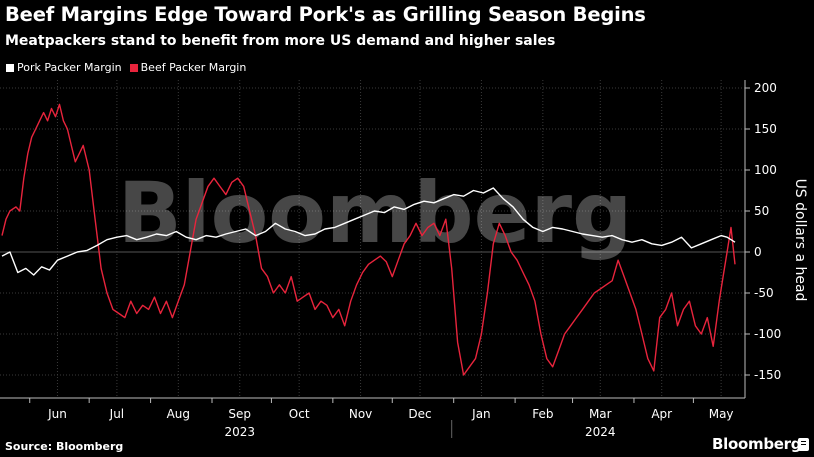 The image size is (814, 457). Describe the element at coordinates (761, 211) in the screenshot. I see `y-tick-label: 50` at that location.